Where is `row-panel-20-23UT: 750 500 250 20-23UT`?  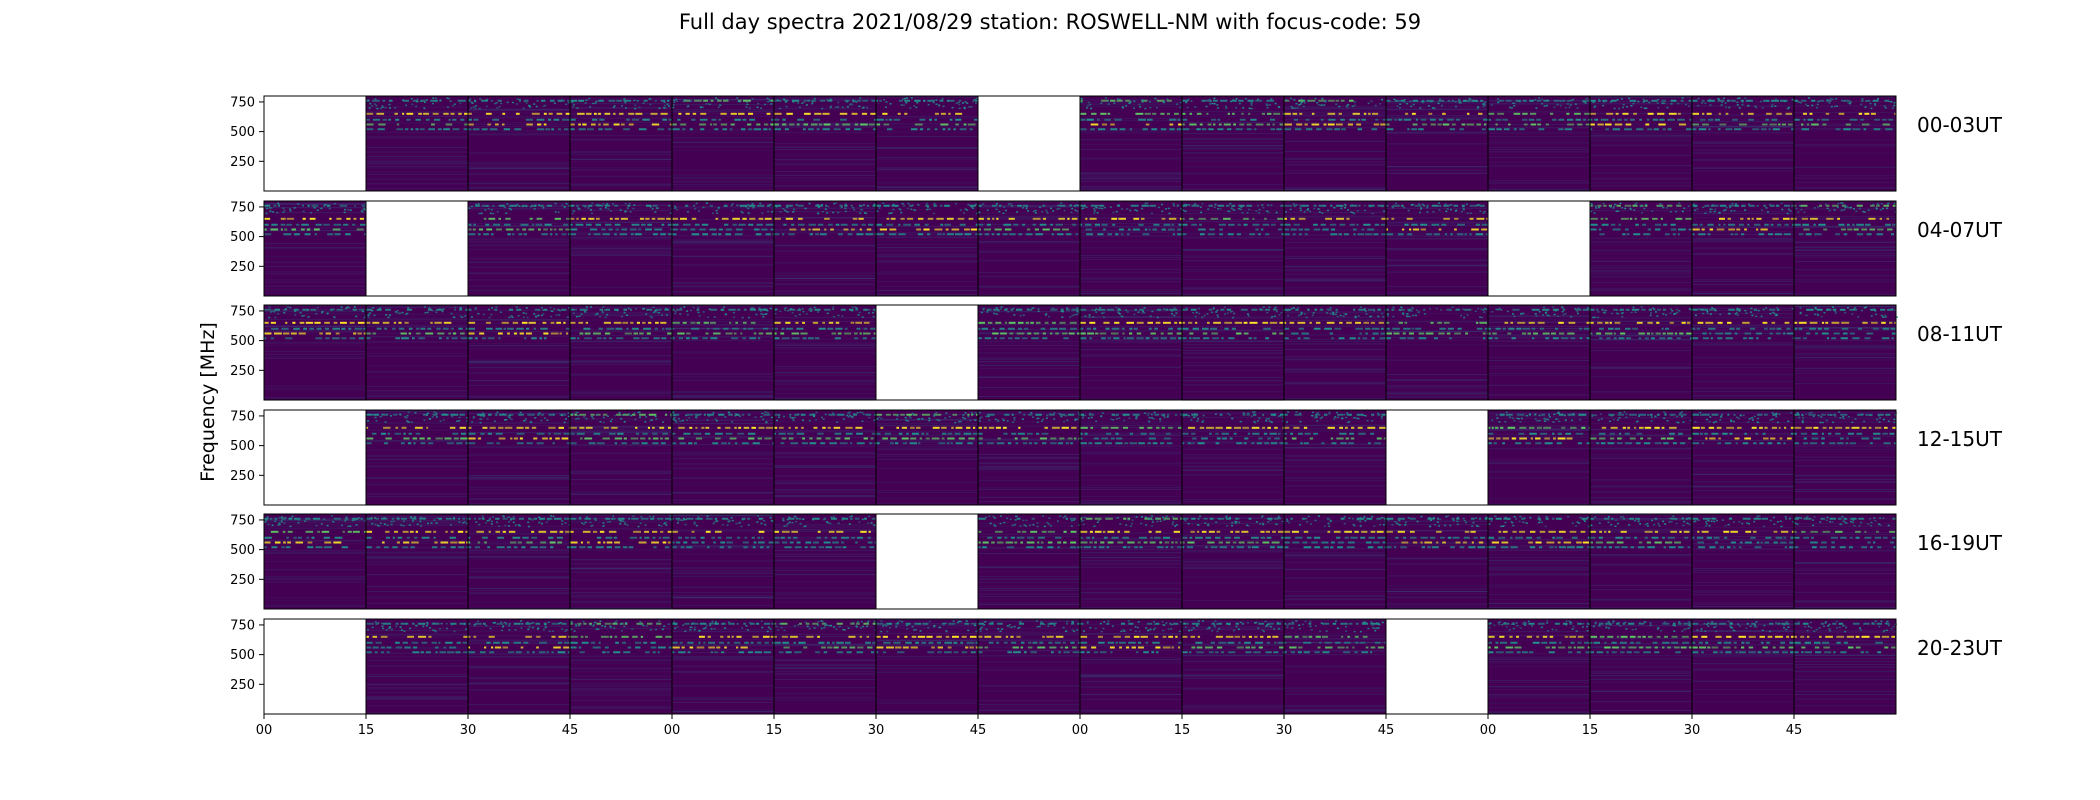
row-panel-20-23UT: 750 500 250 20-23UT is located at coordinates (1116, 666).